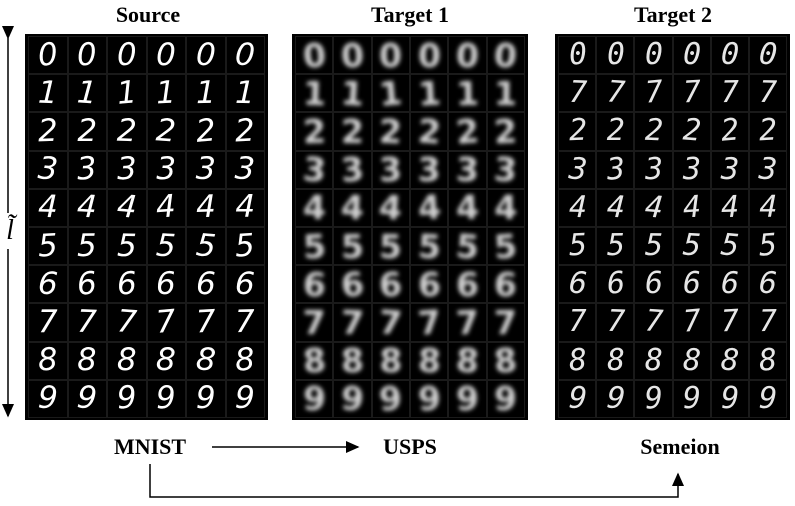 The image size is (795, 506). What do you see at coordinates (416, 481) in the screenshot?
I see `mnist-to-semeion-arrow` at bounding box center [416, 481].